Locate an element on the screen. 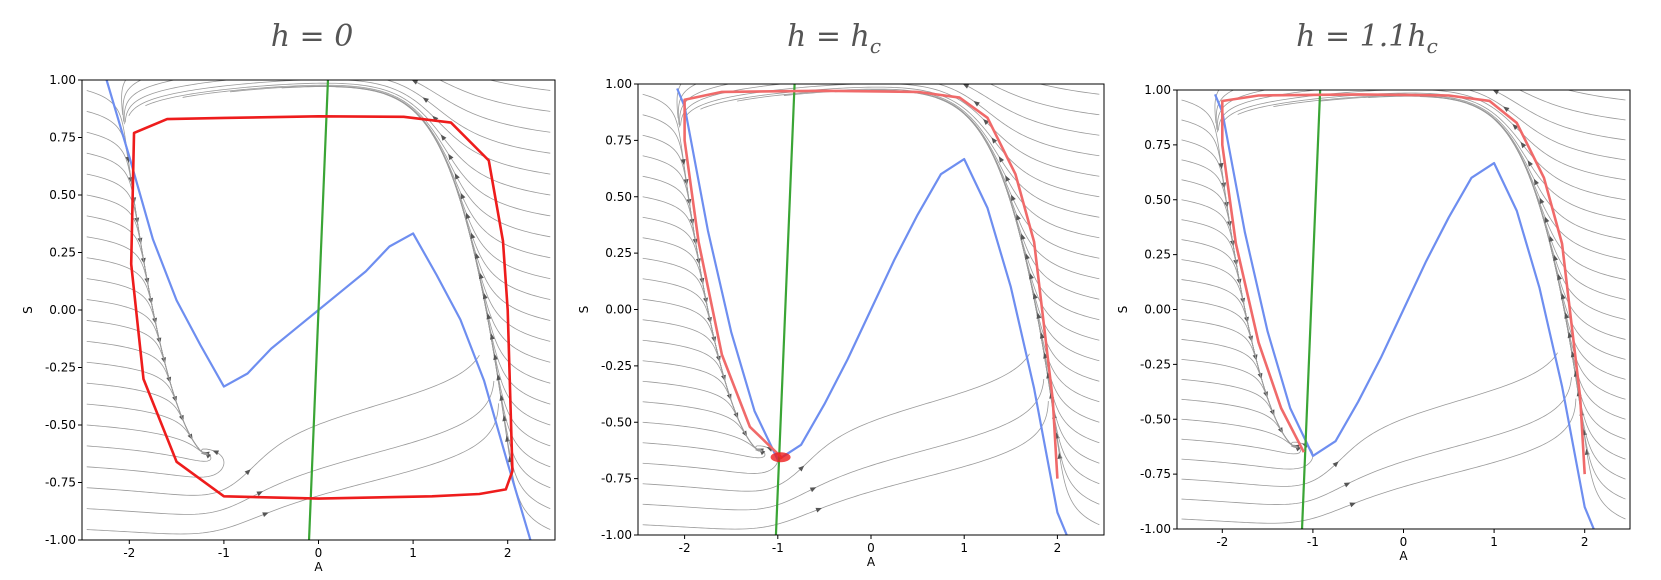 The width and height of the screenshot is (1661, 580). x-tick-label: 0 is located at coordinates (1404, 542).